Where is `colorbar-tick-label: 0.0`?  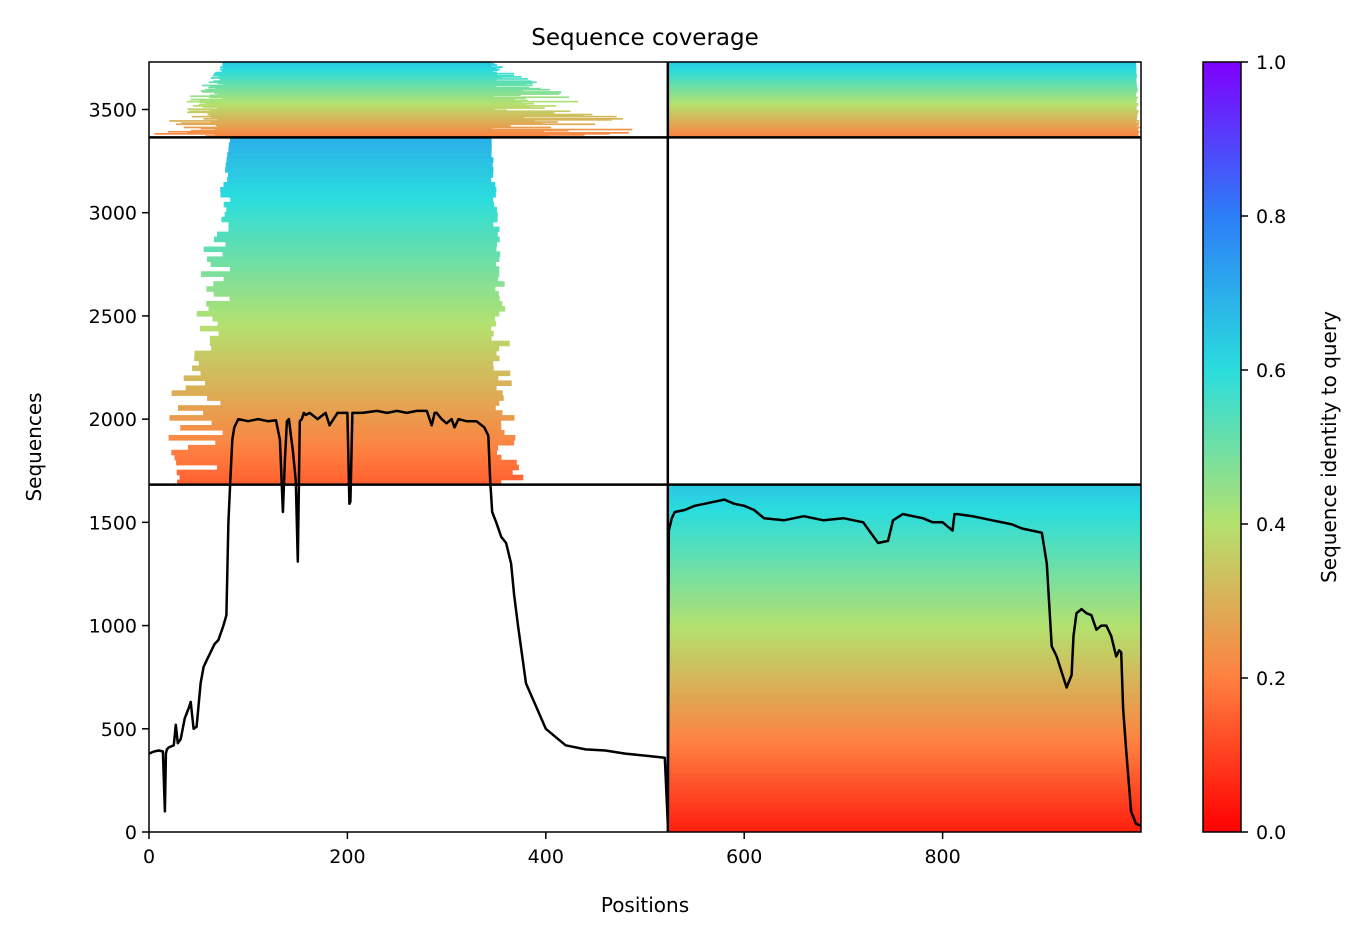
colorbar-tick-label: 0.0 is located at coordinates (1271, 833).